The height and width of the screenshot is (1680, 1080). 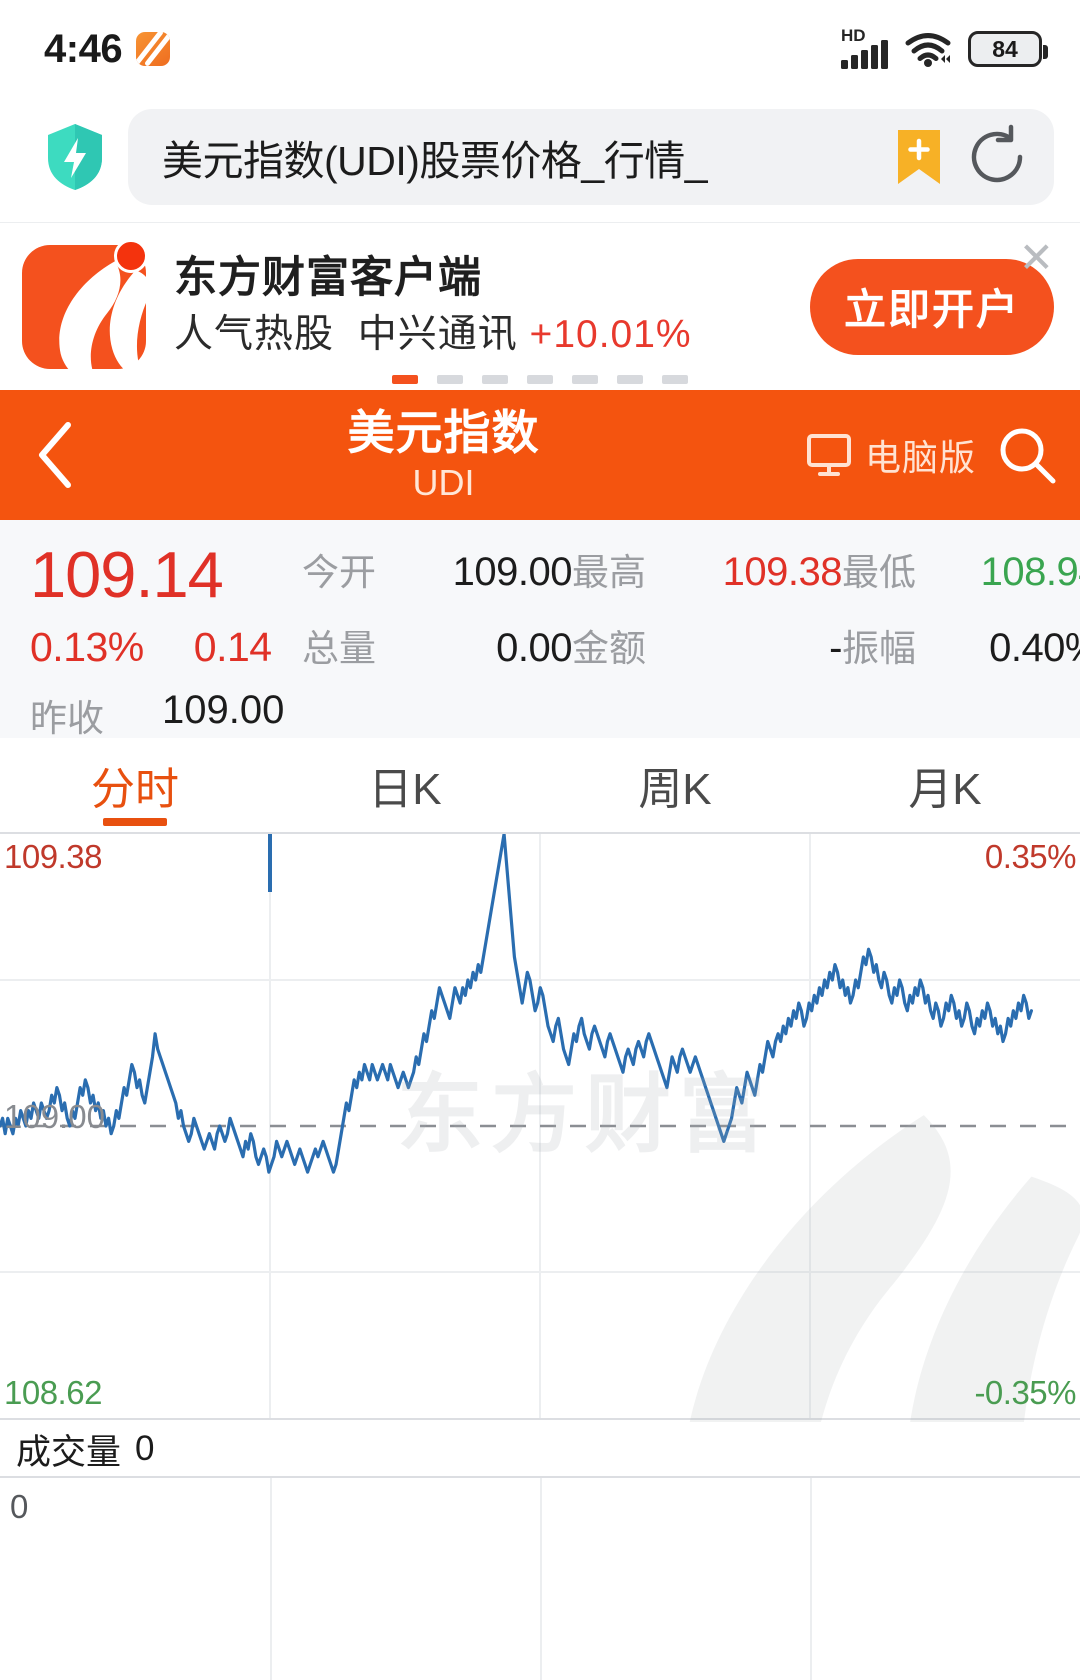 I want to click on instrument-name: 美元指数, so click(x=443, y=433).